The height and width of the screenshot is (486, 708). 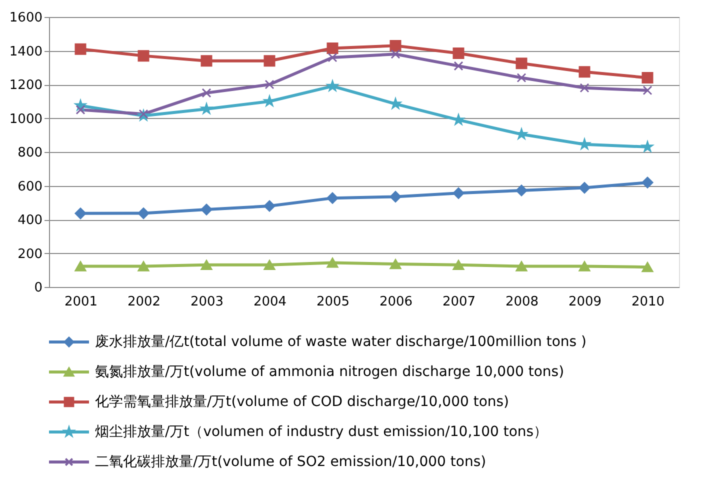 What do you see at coordinates (396, 302) in the screenshot?
I see `x-tick-label: 2006` at bounding box center [396, 302].